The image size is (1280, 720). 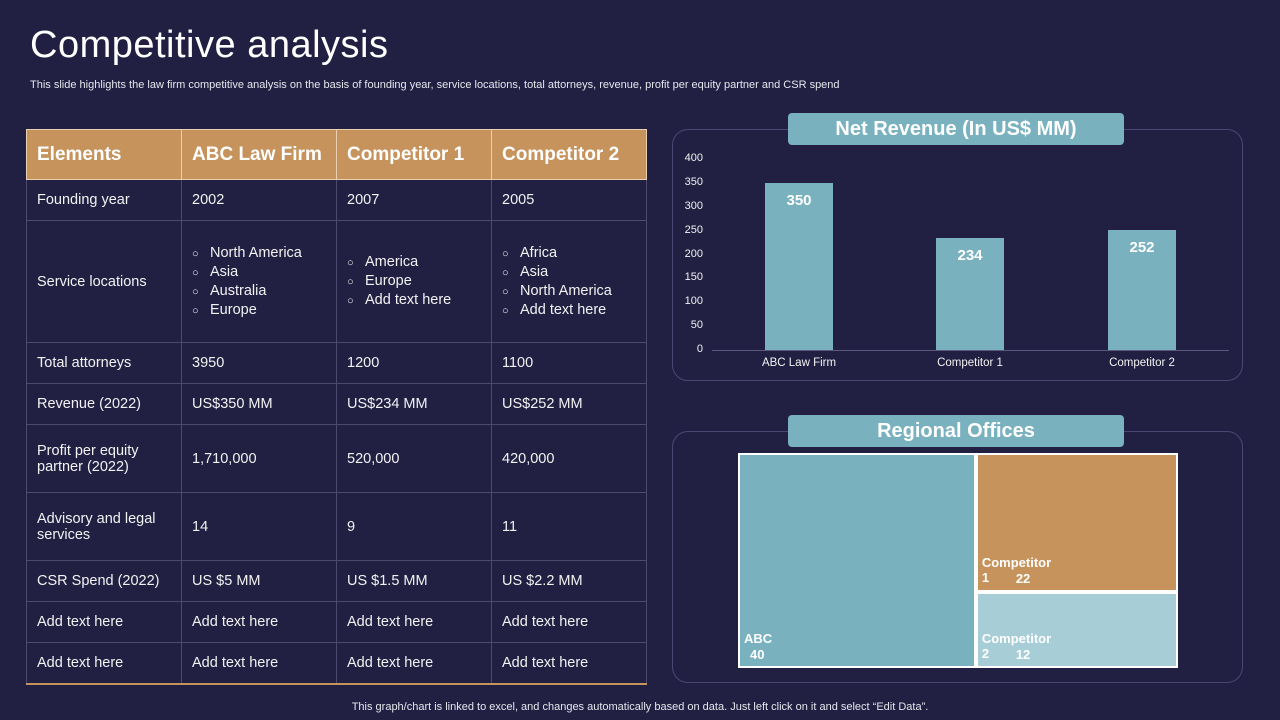 What do you see at coordinates (414, 526) in the screenshot?
I see `table-cell: 9` at bounding box center [414, 526].